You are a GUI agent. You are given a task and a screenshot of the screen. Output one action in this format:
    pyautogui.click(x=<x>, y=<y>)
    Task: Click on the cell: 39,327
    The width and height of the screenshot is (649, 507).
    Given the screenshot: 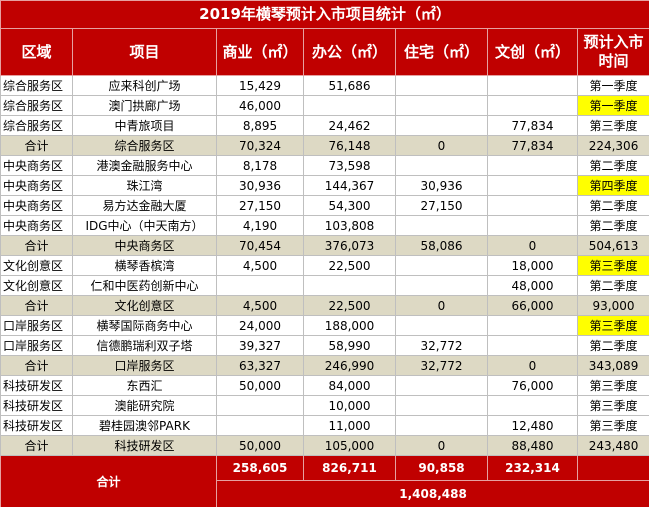 What is the action you would take?
    pyautogui.click(x=260, y=345)
    